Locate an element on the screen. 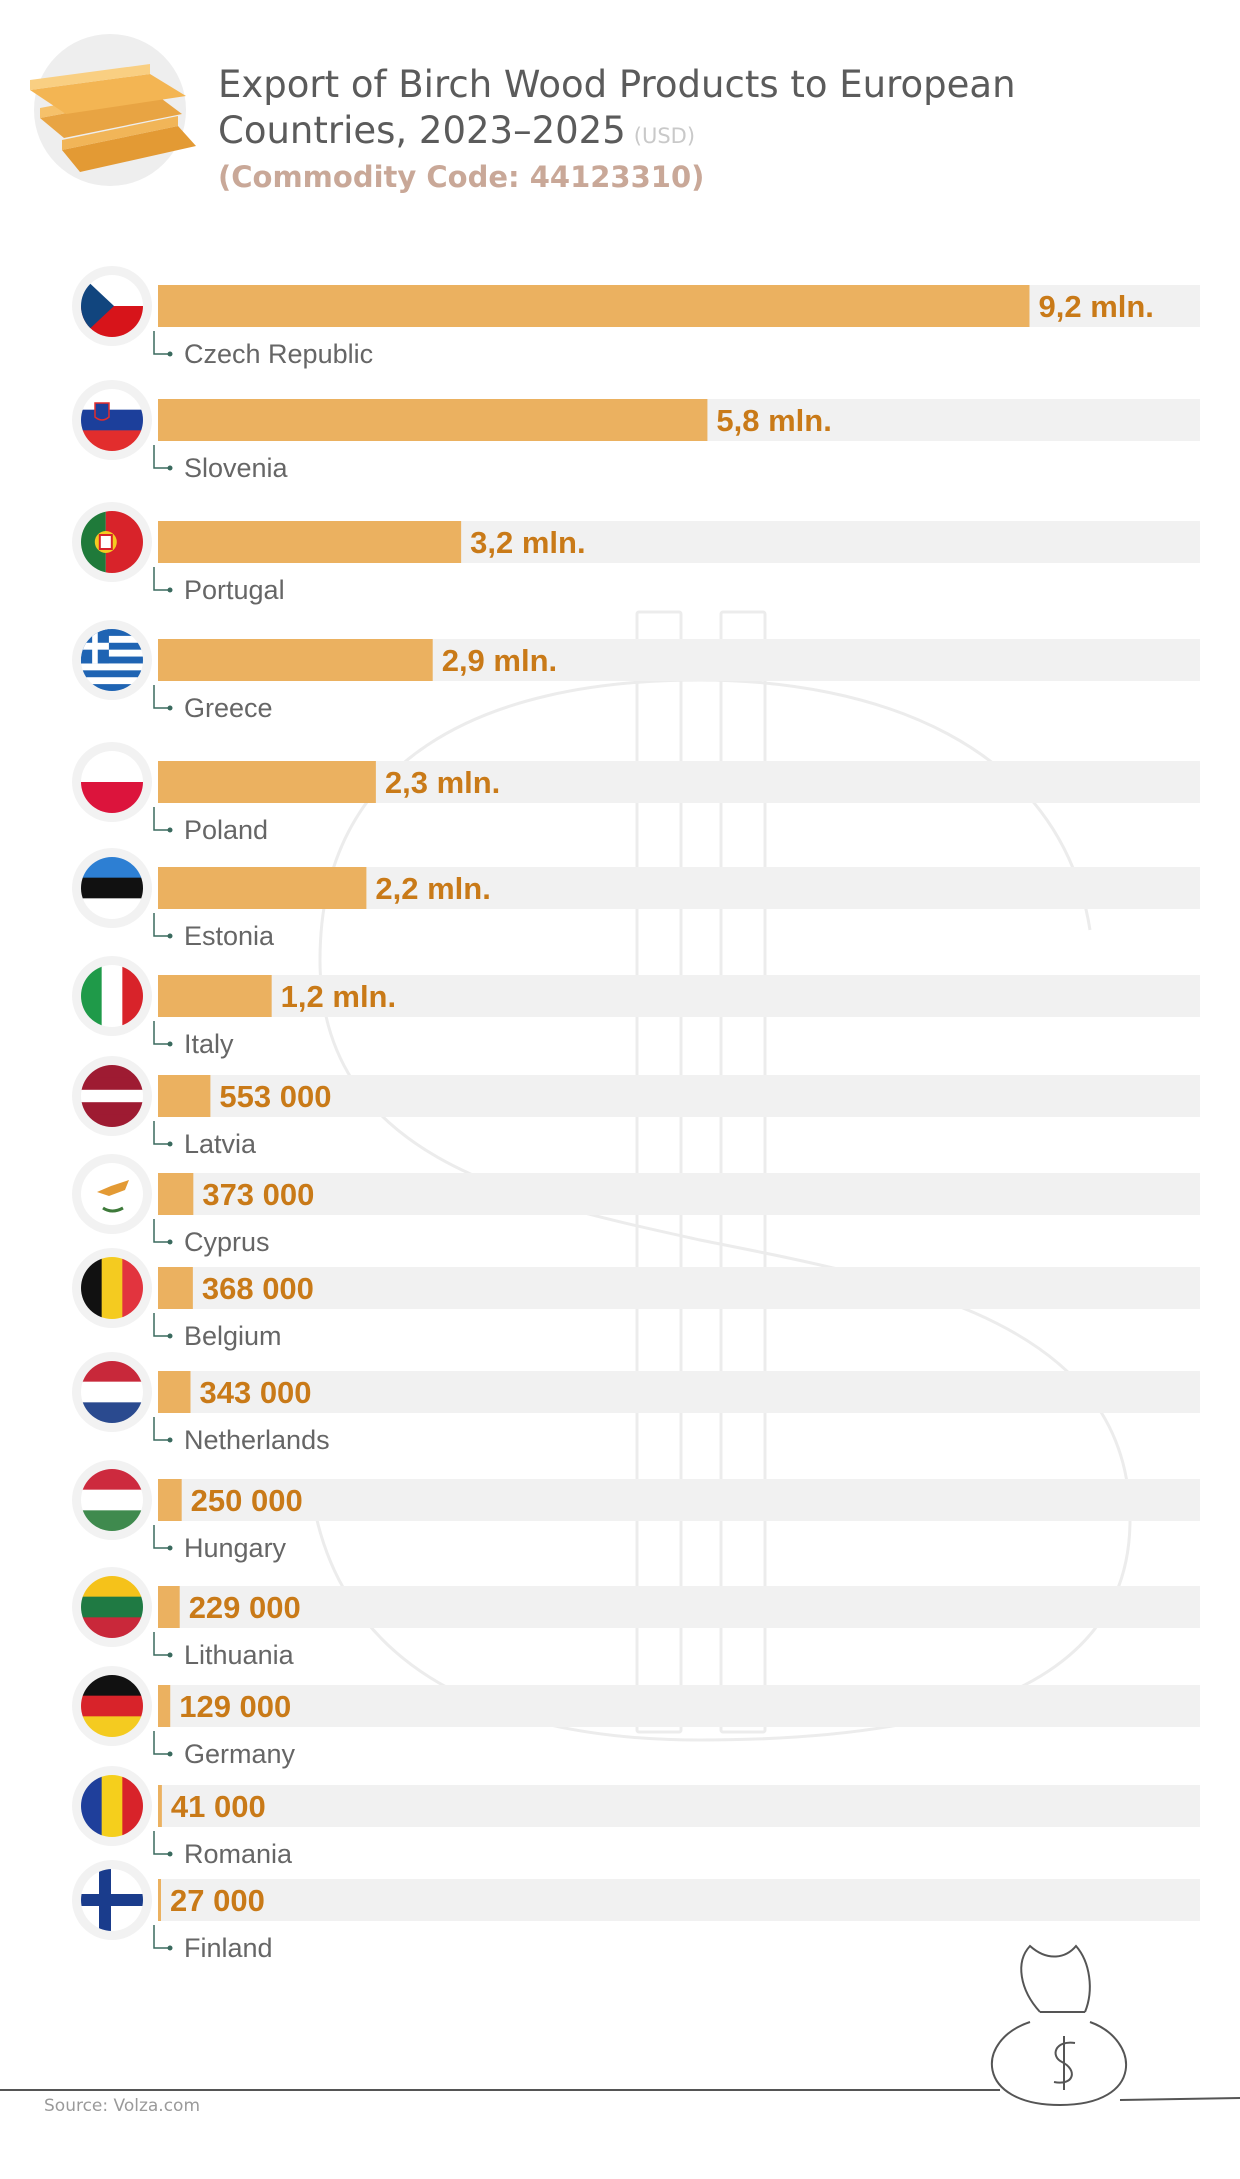 The width and height of the screenshot is (1240, 2179). flag-cyprus-icon is located at coordinates (112, 1194).